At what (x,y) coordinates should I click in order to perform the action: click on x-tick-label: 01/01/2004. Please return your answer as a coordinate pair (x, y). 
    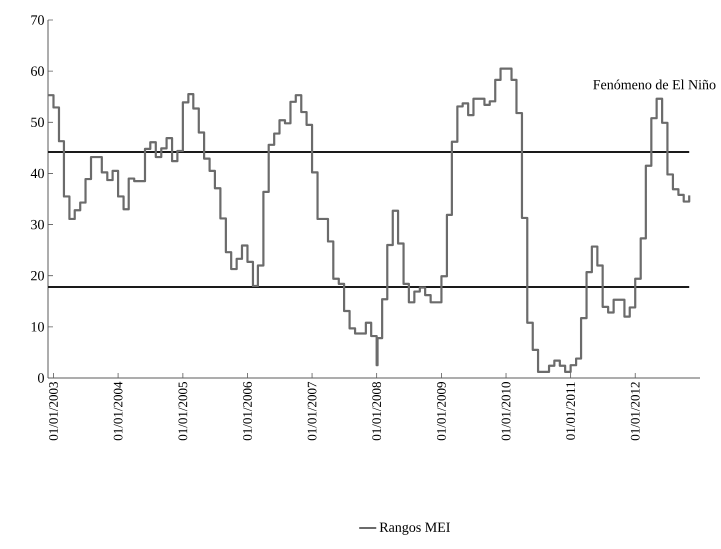
    Looking at the image, I should click on (118, 411).